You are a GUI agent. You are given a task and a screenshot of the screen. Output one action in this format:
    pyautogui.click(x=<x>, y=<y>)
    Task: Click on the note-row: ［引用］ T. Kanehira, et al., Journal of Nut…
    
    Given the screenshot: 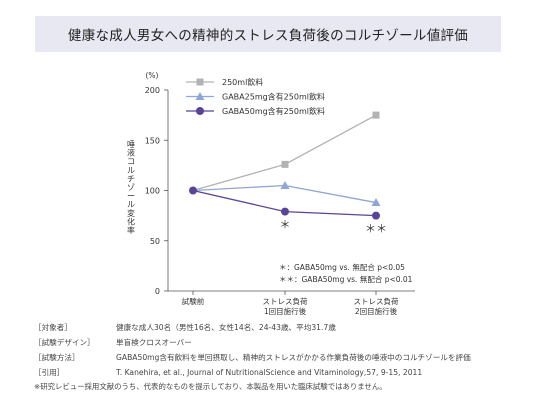 What is the action you would take?
    pyautogui.click(x=279, y=372)
    